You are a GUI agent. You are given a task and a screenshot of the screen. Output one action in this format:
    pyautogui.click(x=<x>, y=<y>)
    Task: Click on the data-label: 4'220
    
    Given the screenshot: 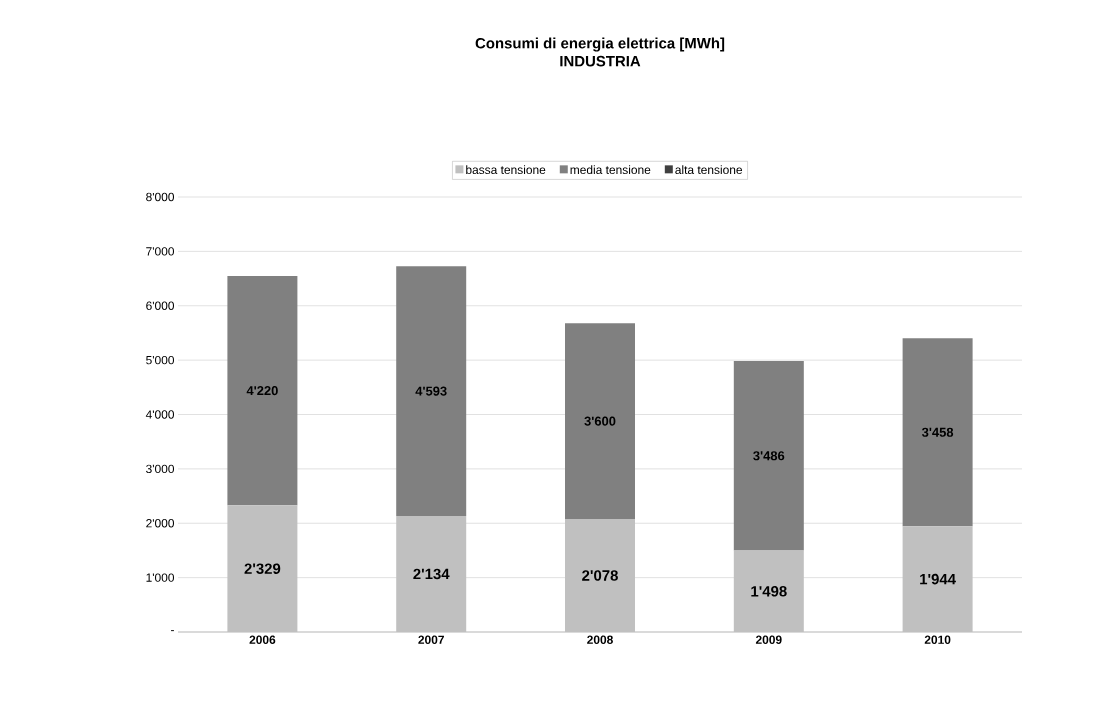 What is the action you would take?
    pyautogui.click(x=262, y=391)
    